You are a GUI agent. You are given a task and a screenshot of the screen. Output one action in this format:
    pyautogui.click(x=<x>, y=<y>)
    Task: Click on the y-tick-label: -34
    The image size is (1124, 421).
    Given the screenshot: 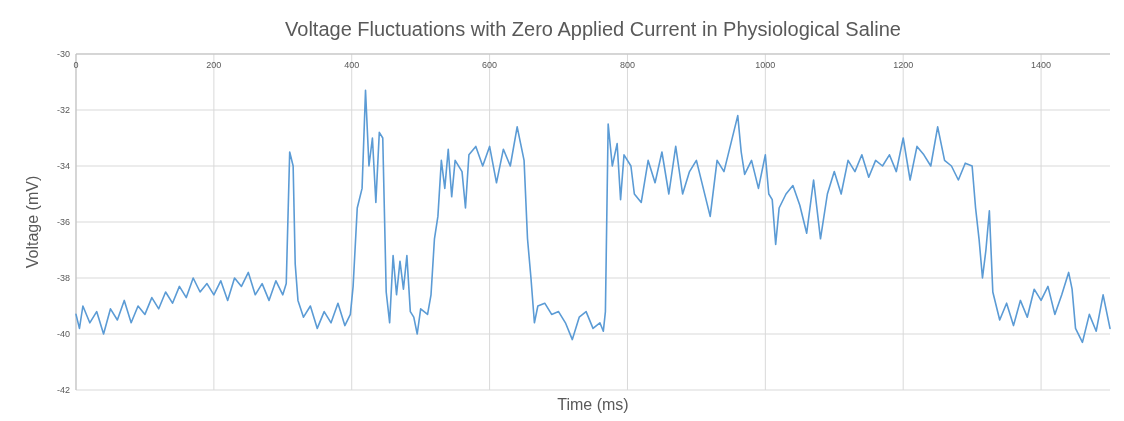 What is the action you would take?
    pyautogui.click(x=63, y=166)
    